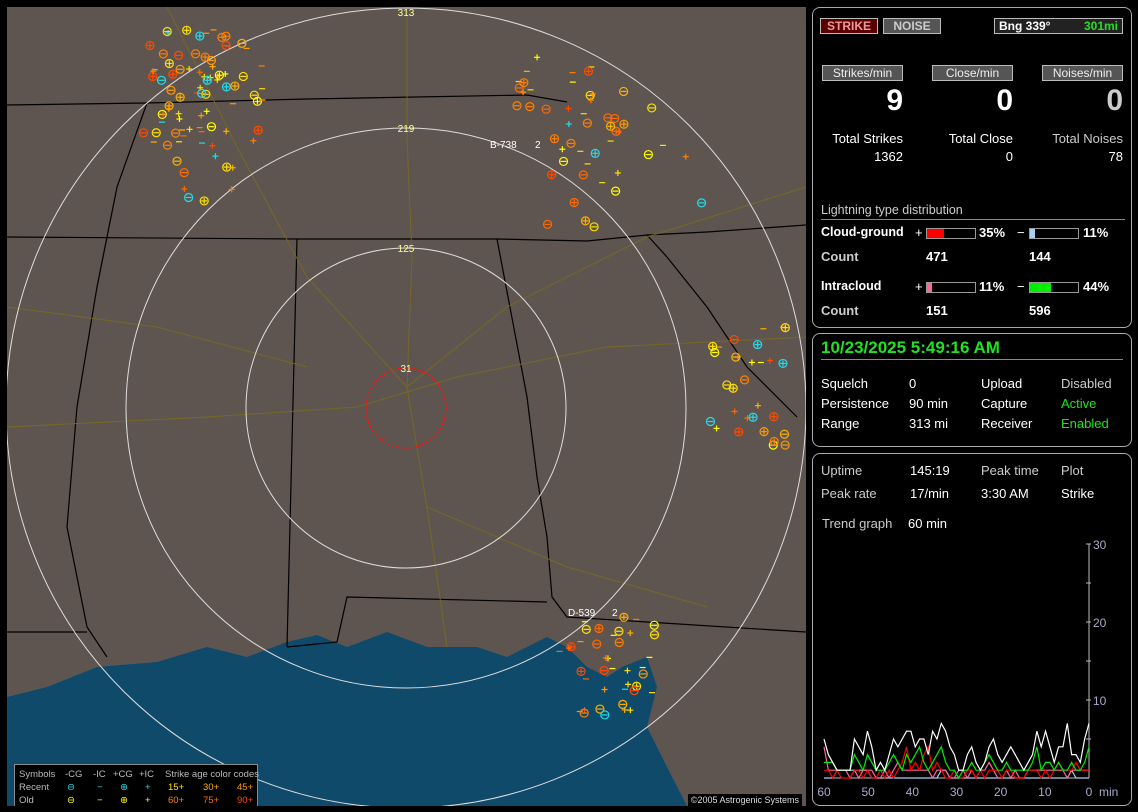  I want to click on close-range-ring, so click(406, 408).